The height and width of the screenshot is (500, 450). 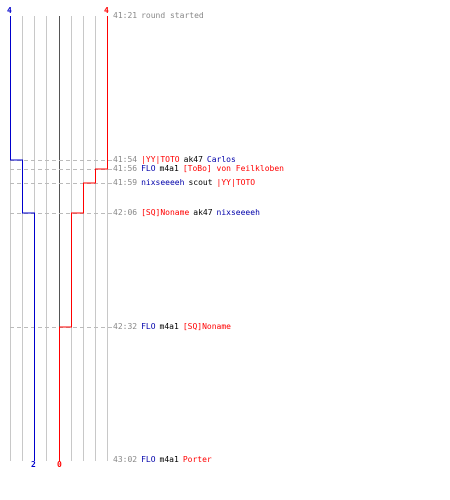 What do you see at coordinates (33, 464) in the screenshot?
I see `team-a-end-count: 2` at bounding box center [33, 464].